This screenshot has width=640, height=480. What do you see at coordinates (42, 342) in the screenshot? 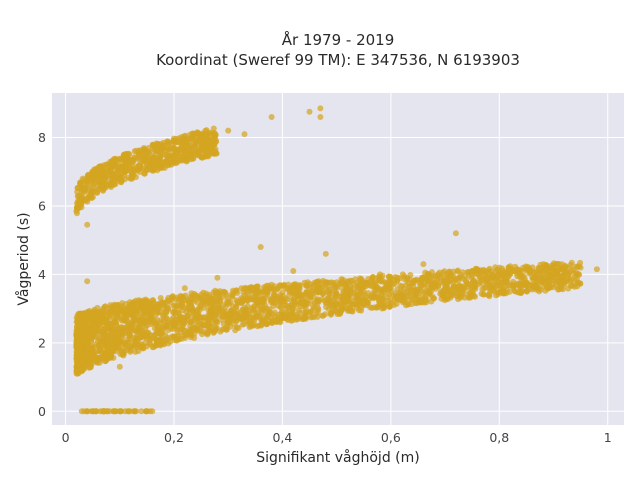
I see `y-tick-label: 2` at bounding box center [42, 342].